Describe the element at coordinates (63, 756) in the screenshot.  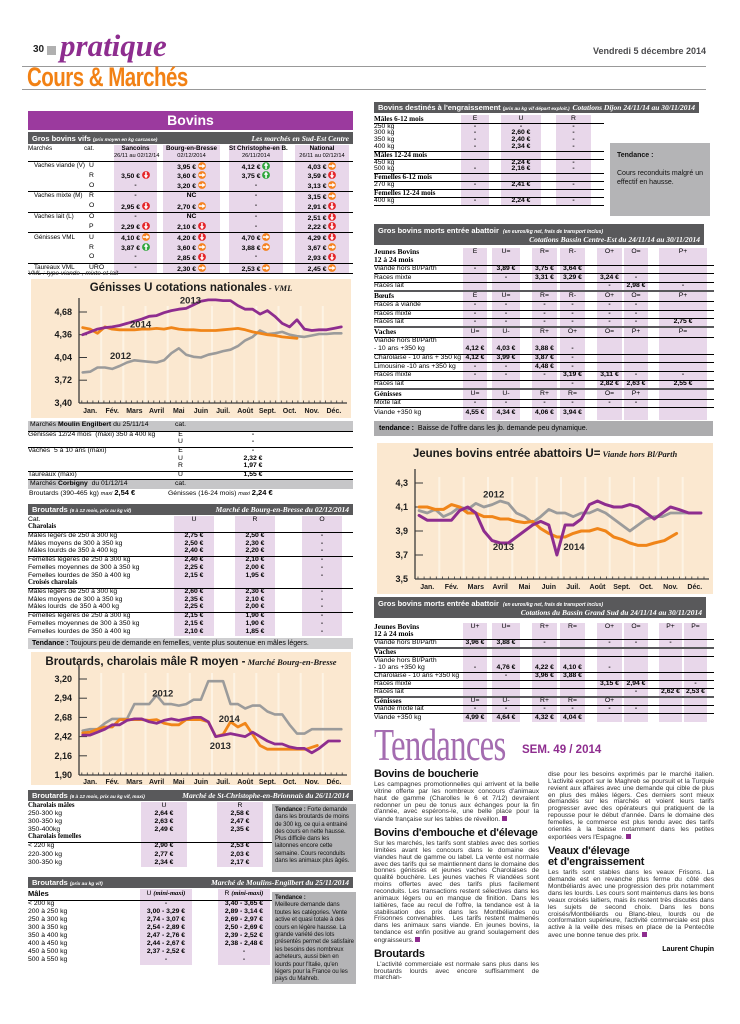
I see `svg-text: 2,16` at that location.